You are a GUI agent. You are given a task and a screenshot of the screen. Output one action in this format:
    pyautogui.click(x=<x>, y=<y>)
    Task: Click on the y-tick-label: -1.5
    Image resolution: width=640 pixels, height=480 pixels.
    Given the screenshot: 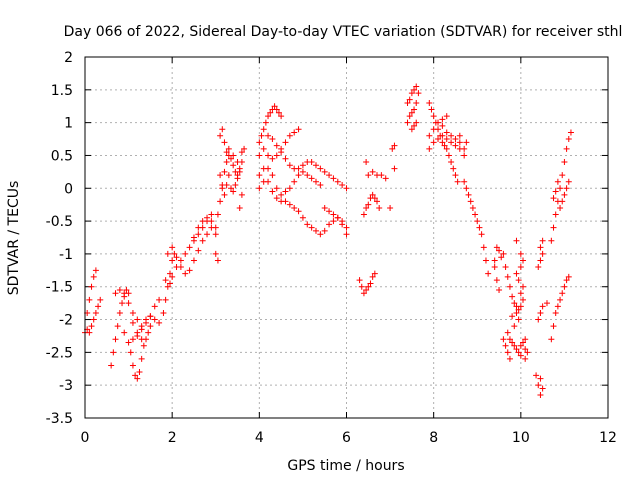 What is the action you would take?
    pyautogui.click(x=59, y=288)
    